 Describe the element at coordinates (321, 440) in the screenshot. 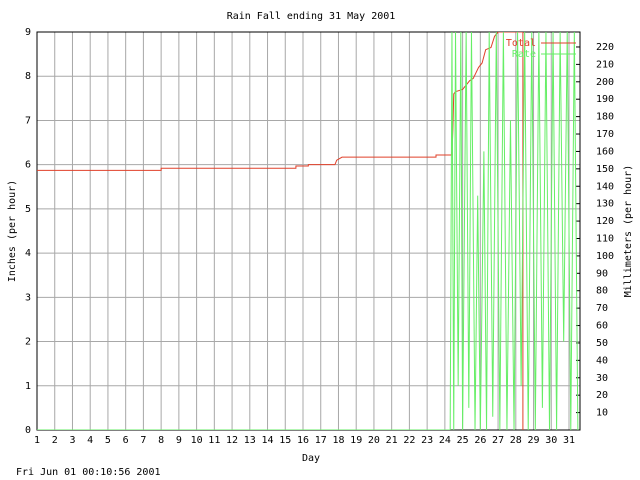

I see `x-tick-label: 17` at that location.